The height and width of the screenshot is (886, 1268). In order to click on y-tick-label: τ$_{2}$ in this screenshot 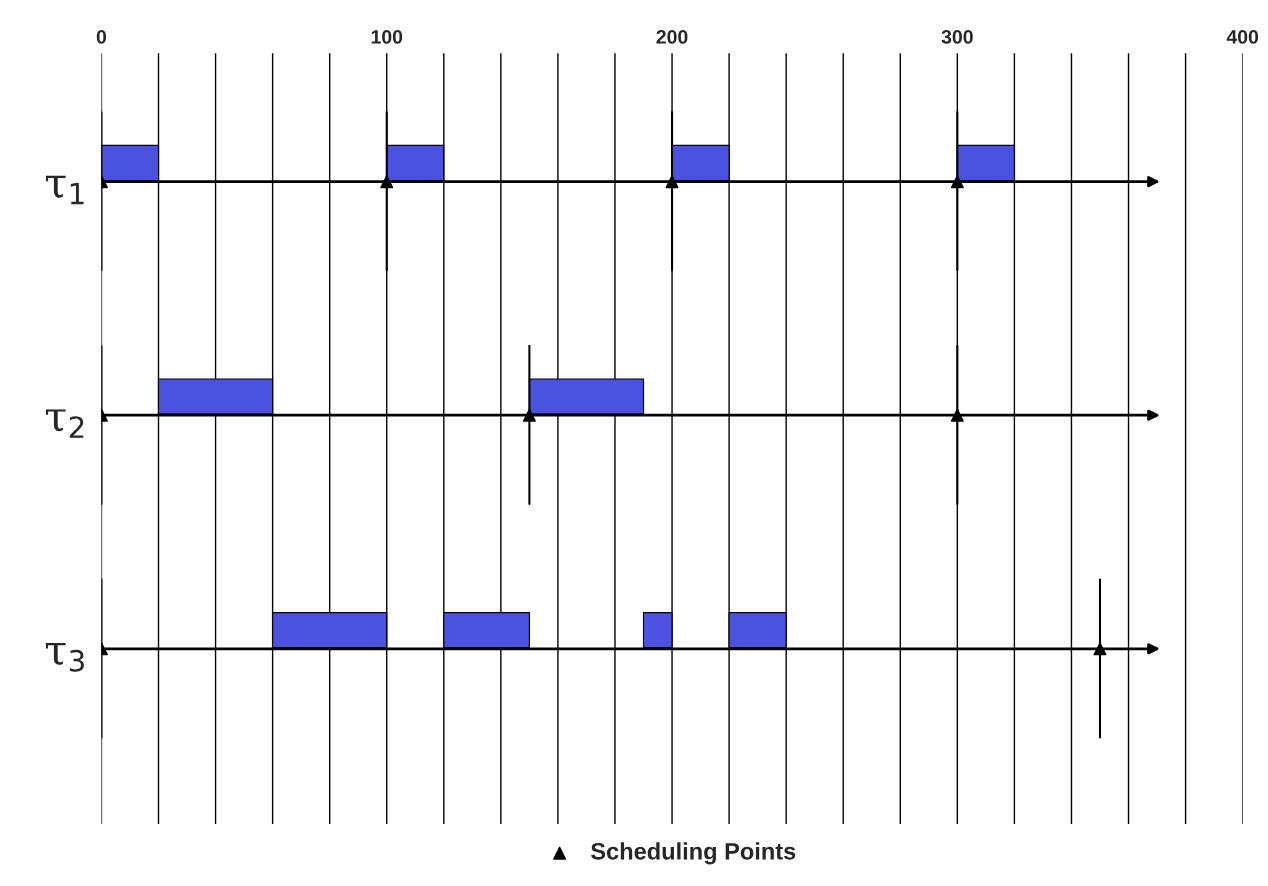, I will do `click(64, 423)`.